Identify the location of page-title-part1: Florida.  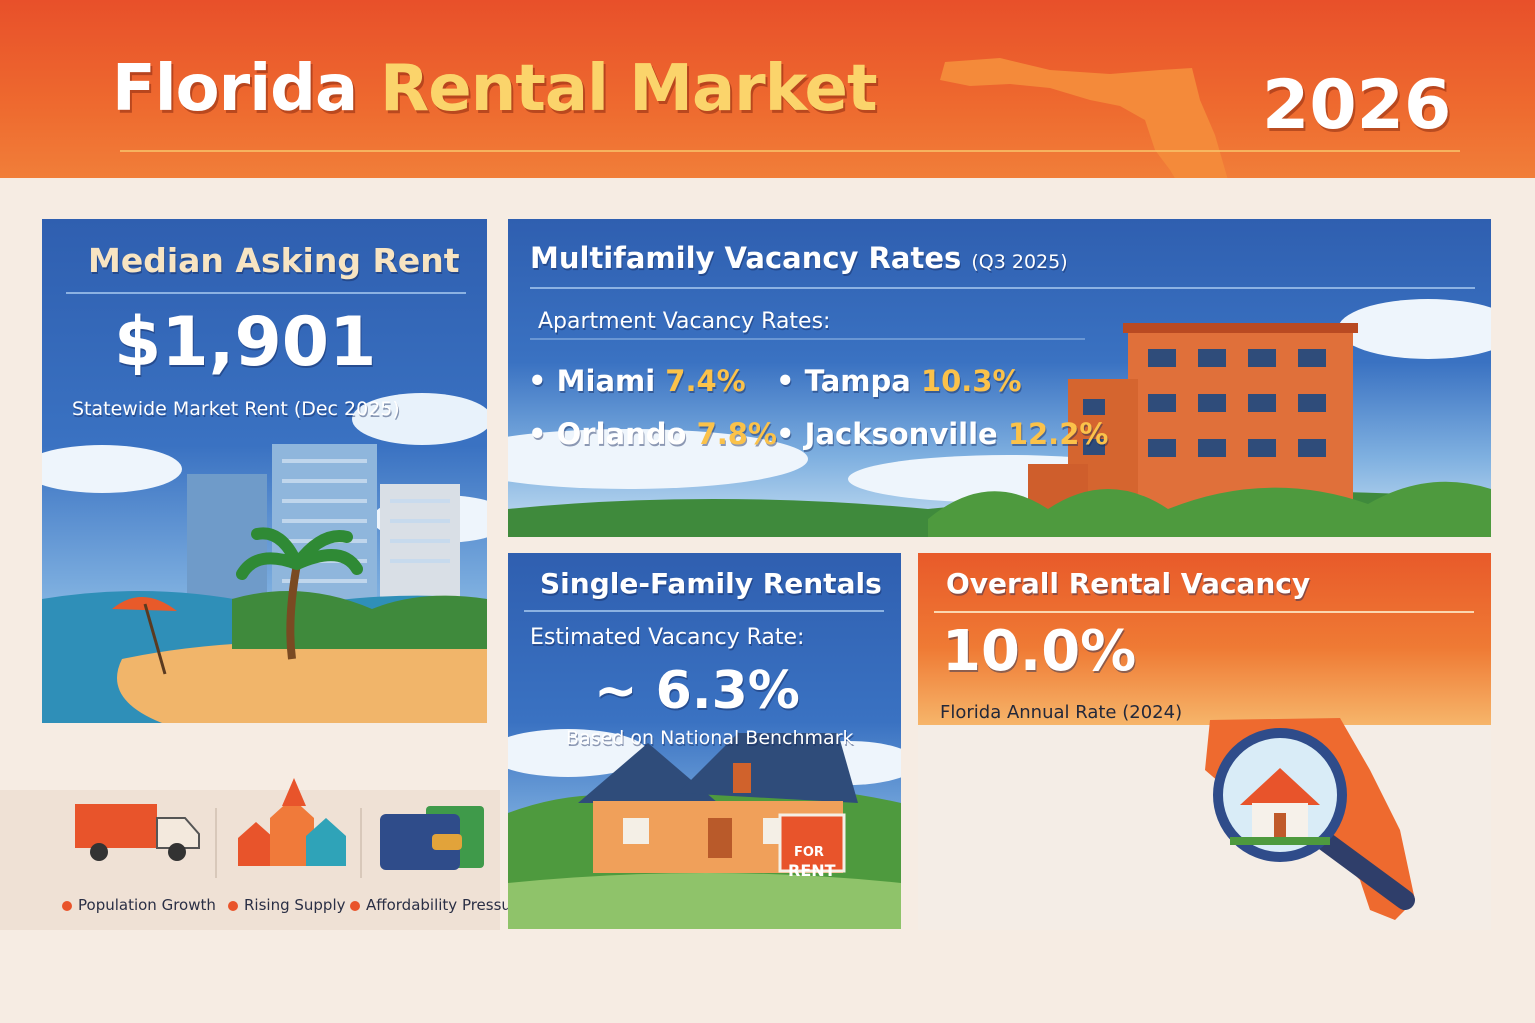
(235, 89).